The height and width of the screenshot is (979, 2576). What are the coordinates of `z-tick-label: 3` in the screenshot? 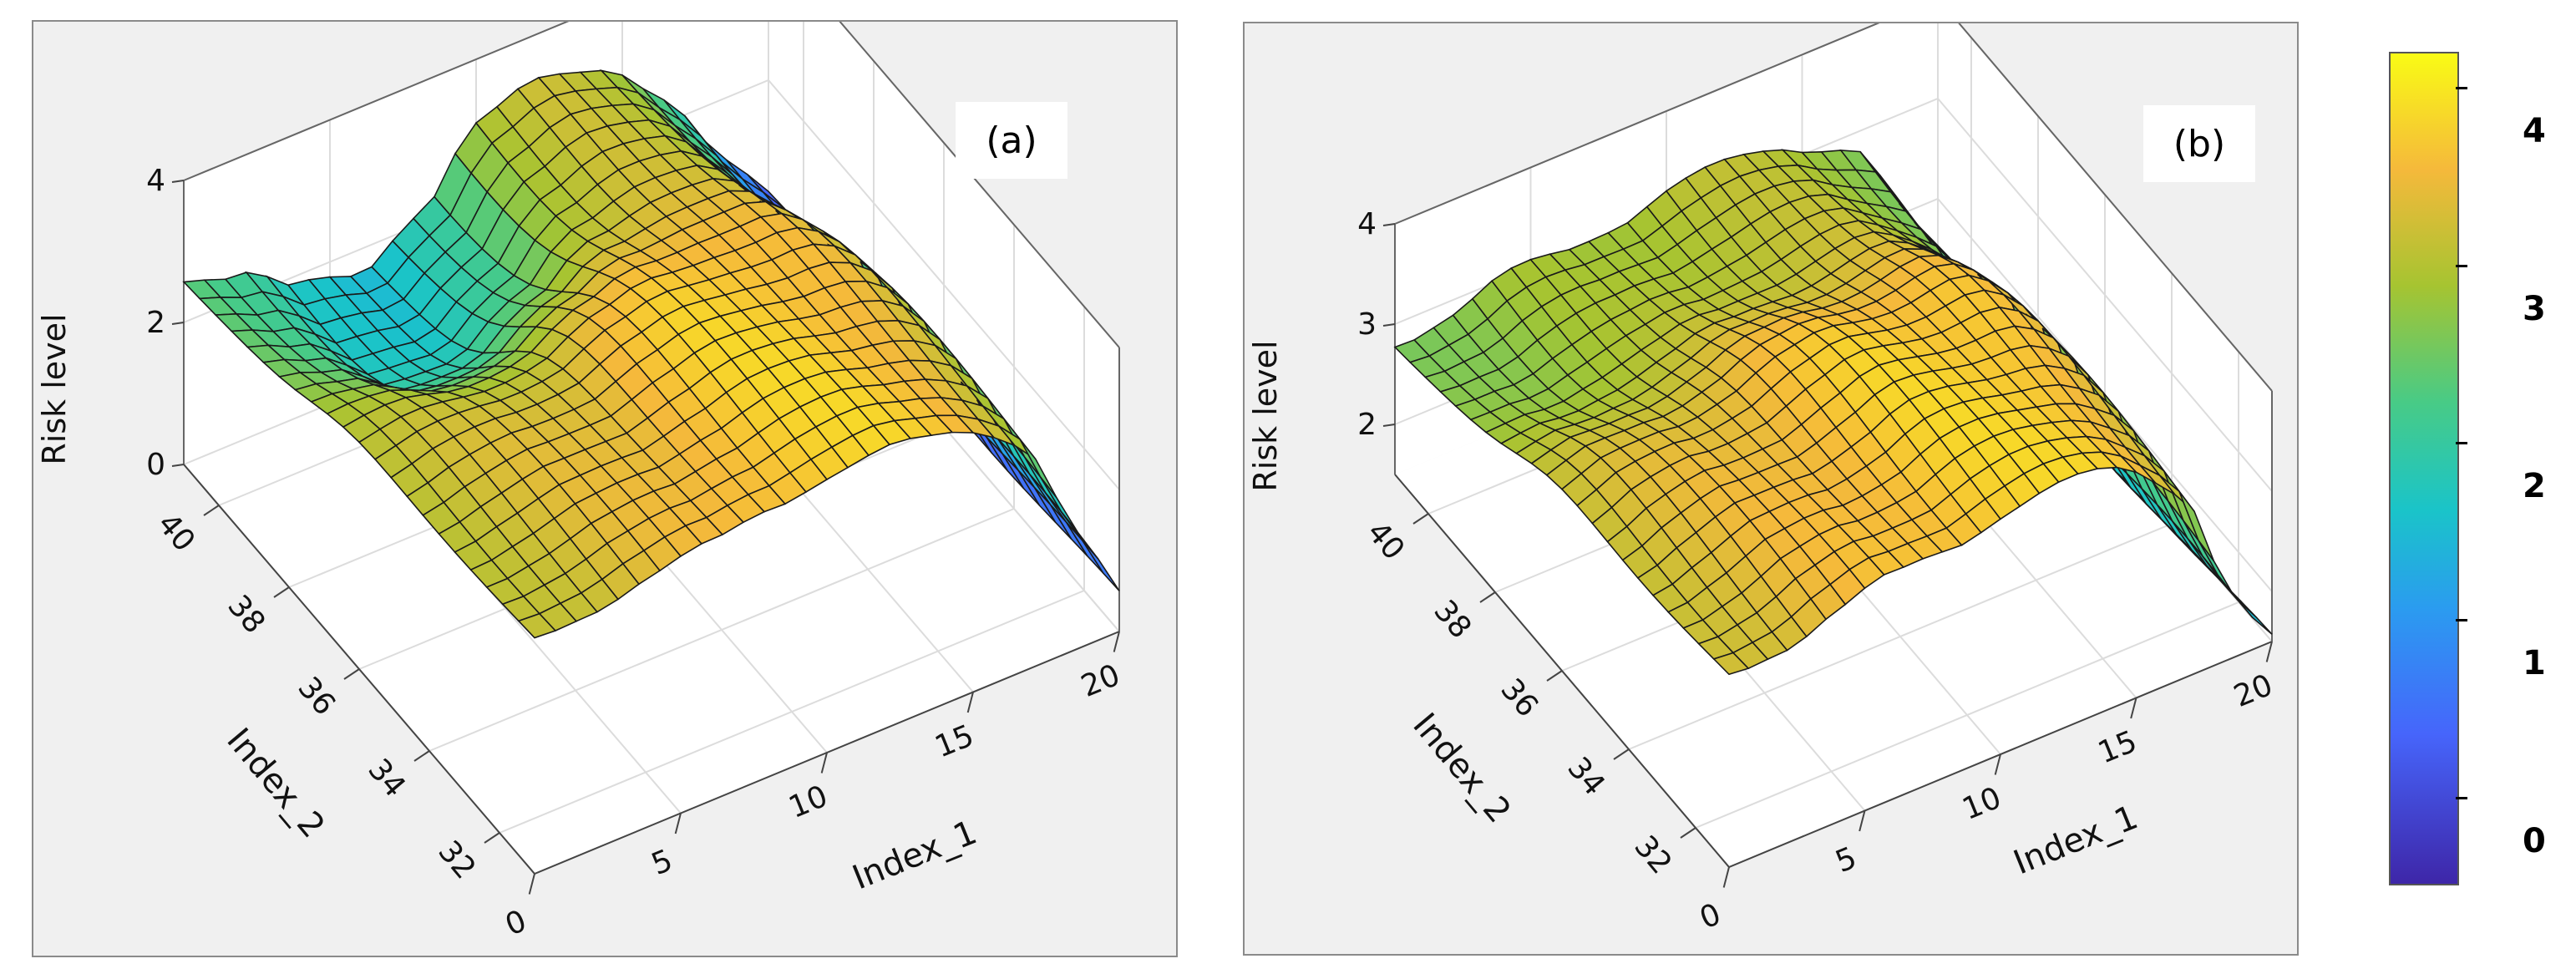 It's located at (1367, 324).